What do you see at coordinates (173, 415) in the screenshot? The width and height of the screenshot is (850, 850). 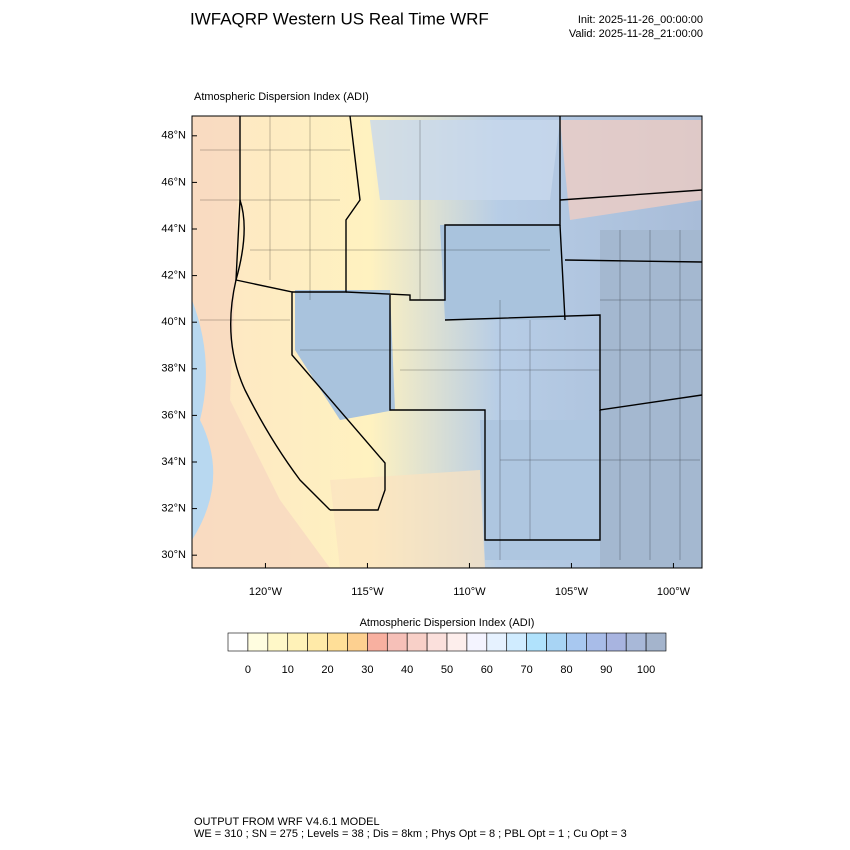 I see `lat-tick-label: 36°N` at bounding box center [173, 415].